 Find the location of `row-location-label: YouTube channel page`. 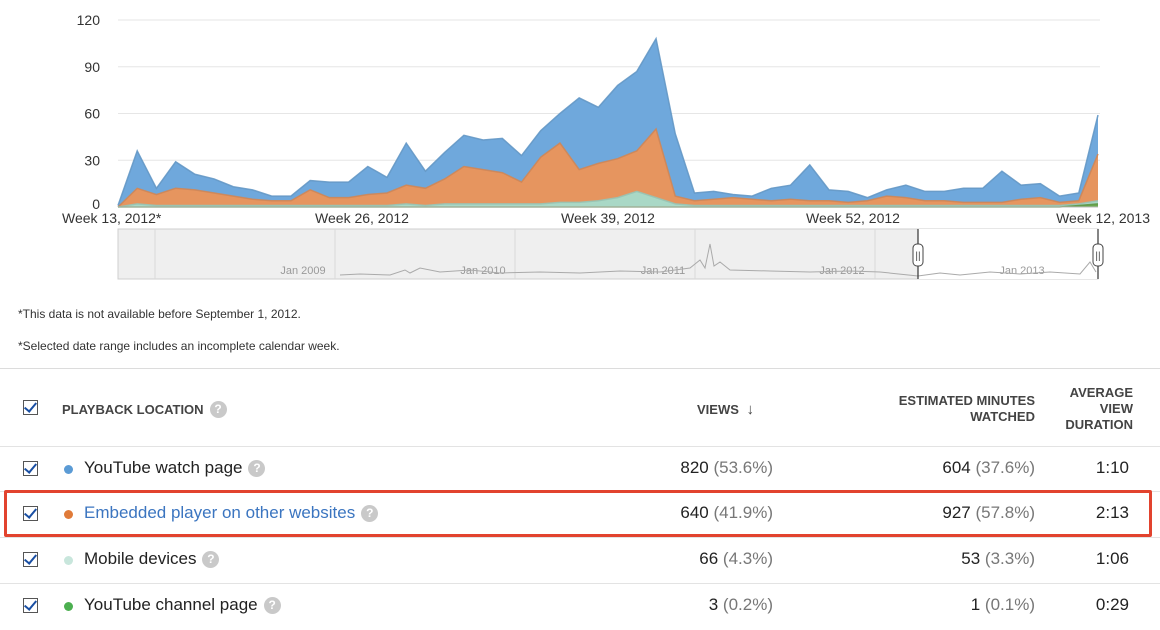

row-location-label: YouTube channel page is located at coordinates (171, 604).